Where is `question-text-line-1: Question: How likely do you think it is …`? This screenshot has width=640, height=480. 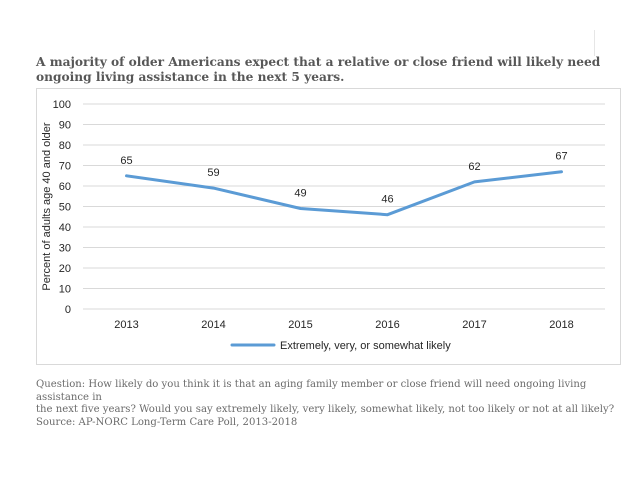
question-text-line-1: Question: How likely do you think it is … is located at coordinates (313, 391).